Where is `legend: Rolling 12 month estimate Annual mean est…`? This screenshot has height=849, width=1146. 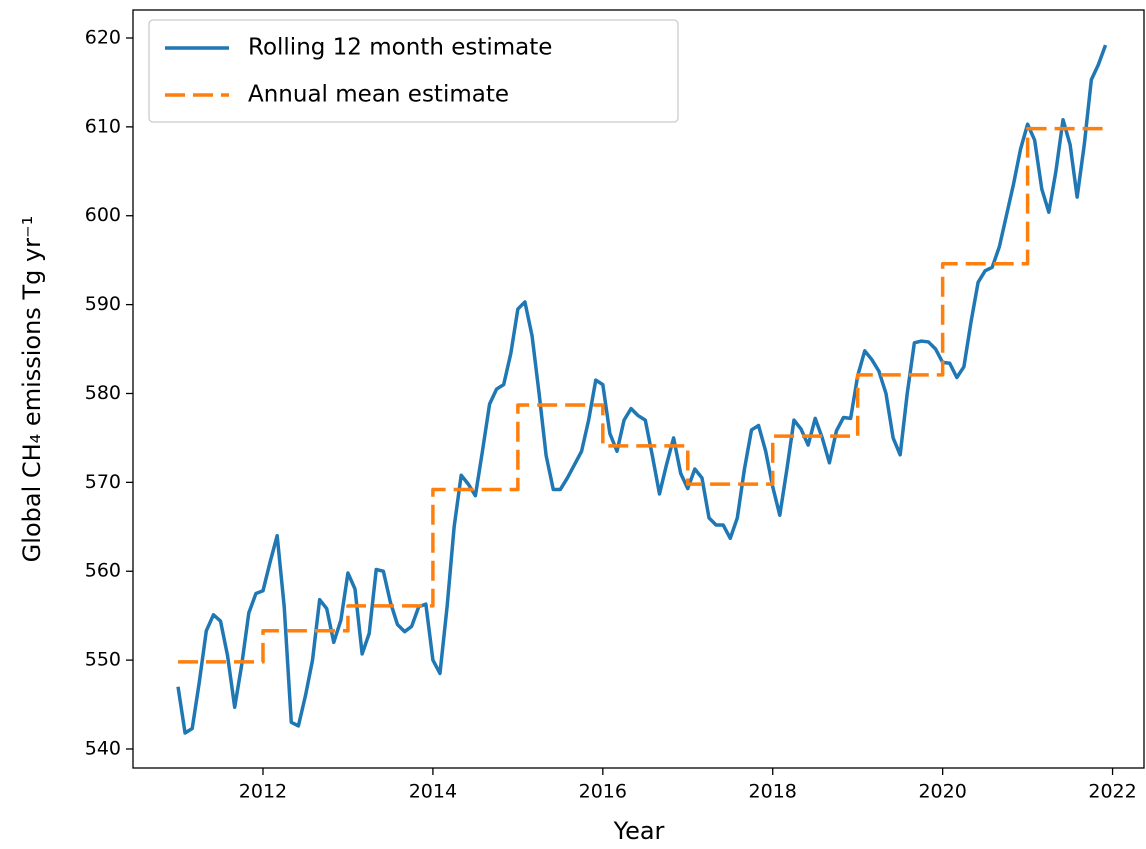 legend: Rolling 12 month estimate Annual mean est… is located at coordinates (413, 71).